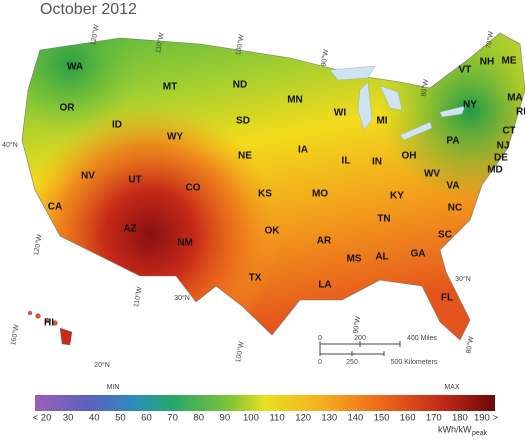 The height and width of the screenshot is (443, 525). I want to click on graticule-label: 20°N, so click(102, 365).